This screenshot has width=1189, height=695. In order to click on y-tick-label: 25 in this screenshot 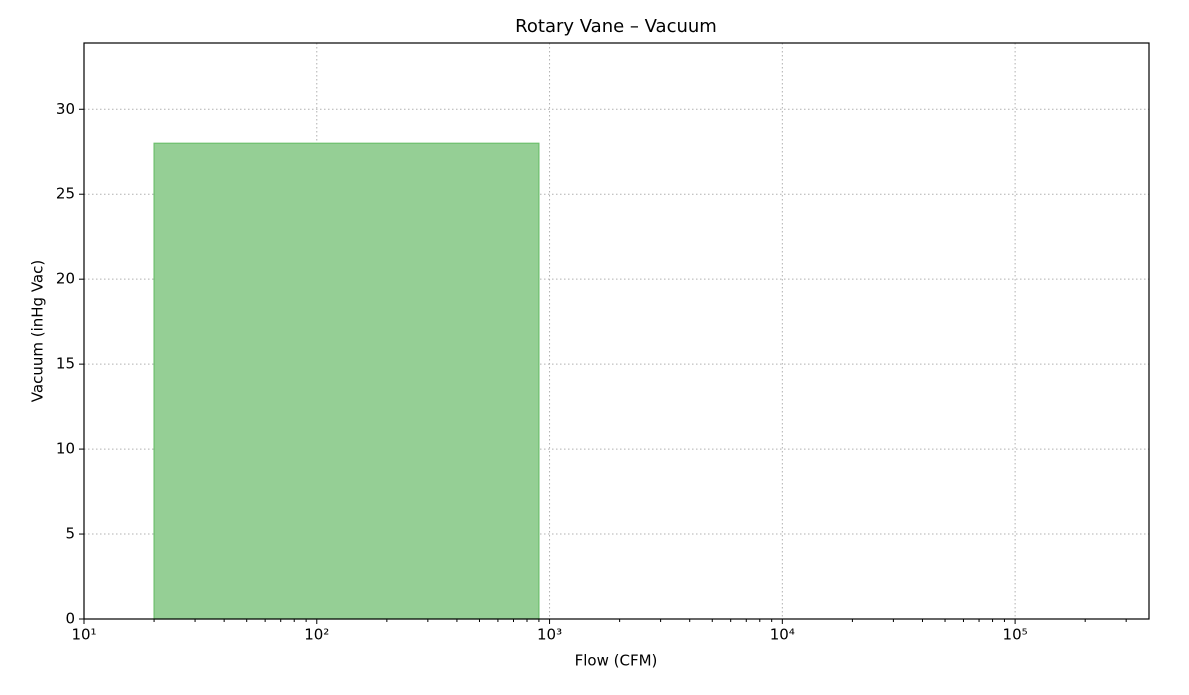, I will do `click(65, 194)`.